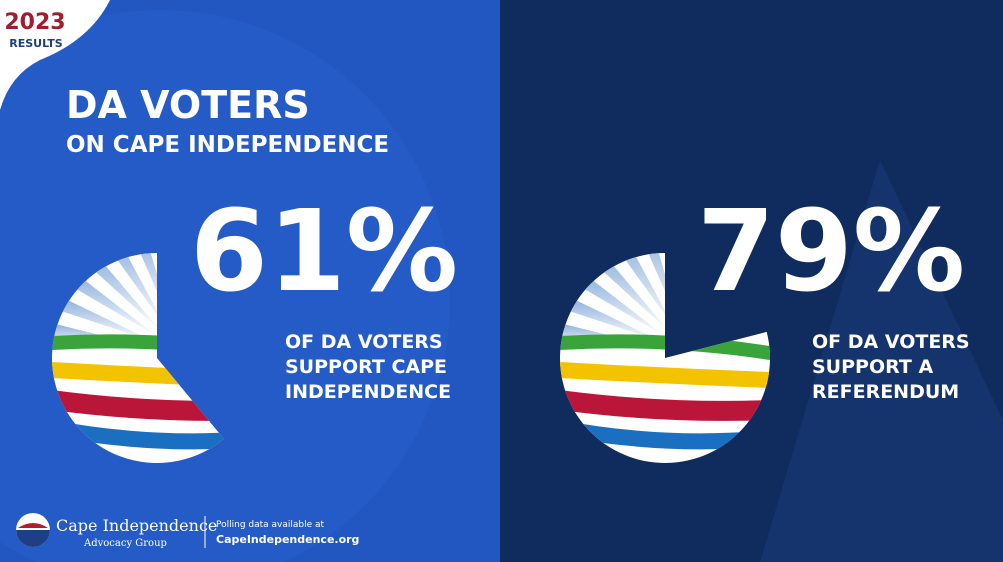 The height and width of the screenshot is (562, 1003). Describe the element at coordinates (125, 543) in the screenshot. I see `org-subtitle: Advocacy Group` at that location.